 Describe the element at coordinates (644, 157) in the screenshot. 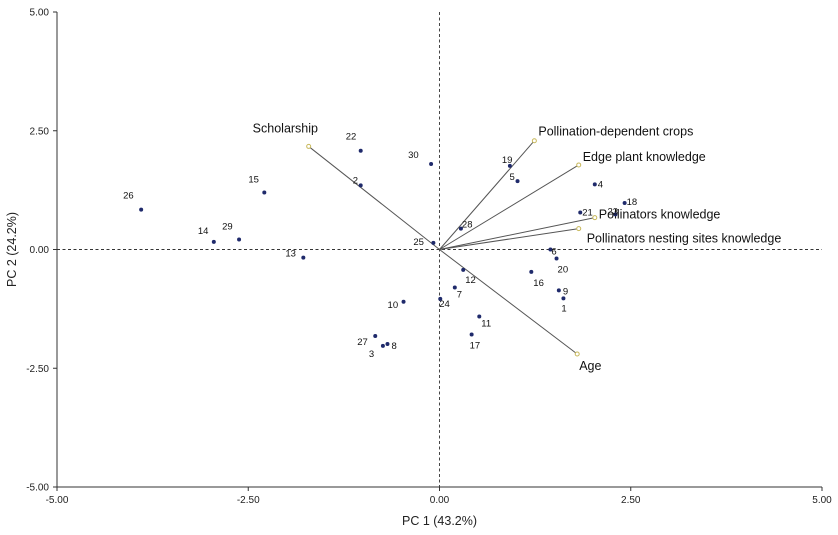

I see `loading-label: Edge plant knowledge` at that location.